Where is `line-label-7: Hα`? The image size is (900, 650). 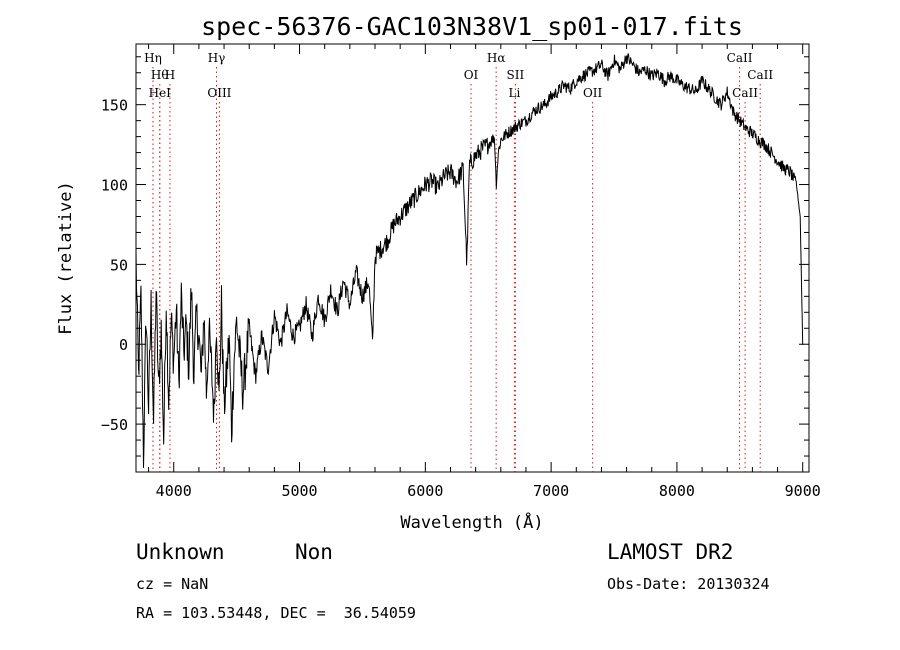 line-label-7: Hα is located at coordinates (496, 58).